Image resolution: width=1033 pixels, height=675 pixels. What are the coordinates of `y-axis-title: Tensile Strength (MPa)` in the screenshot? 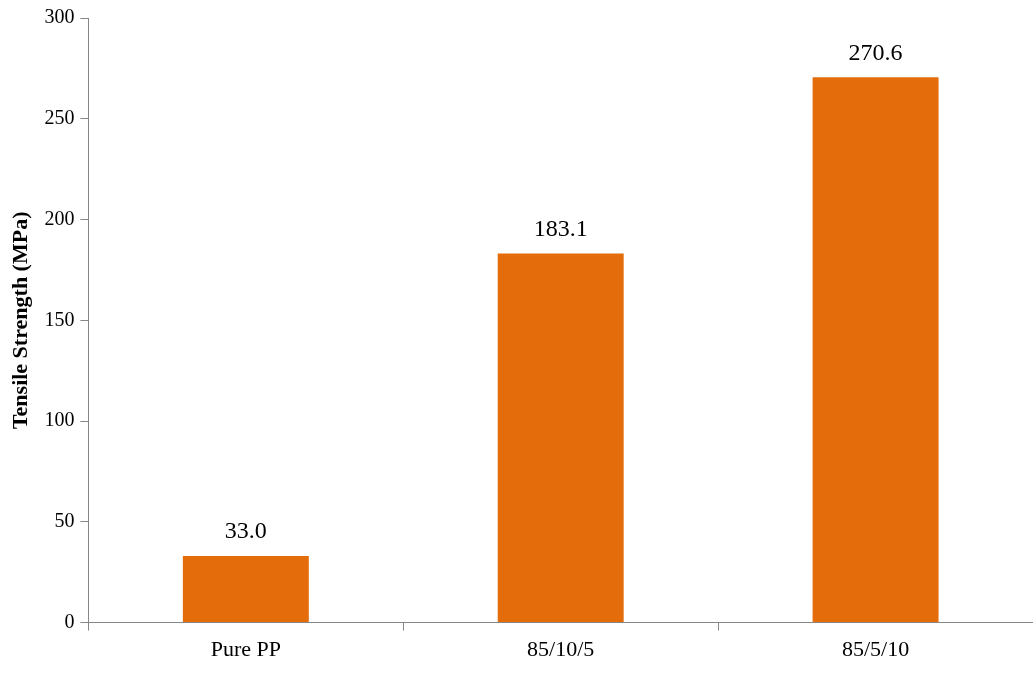 It's located at (19, 320).